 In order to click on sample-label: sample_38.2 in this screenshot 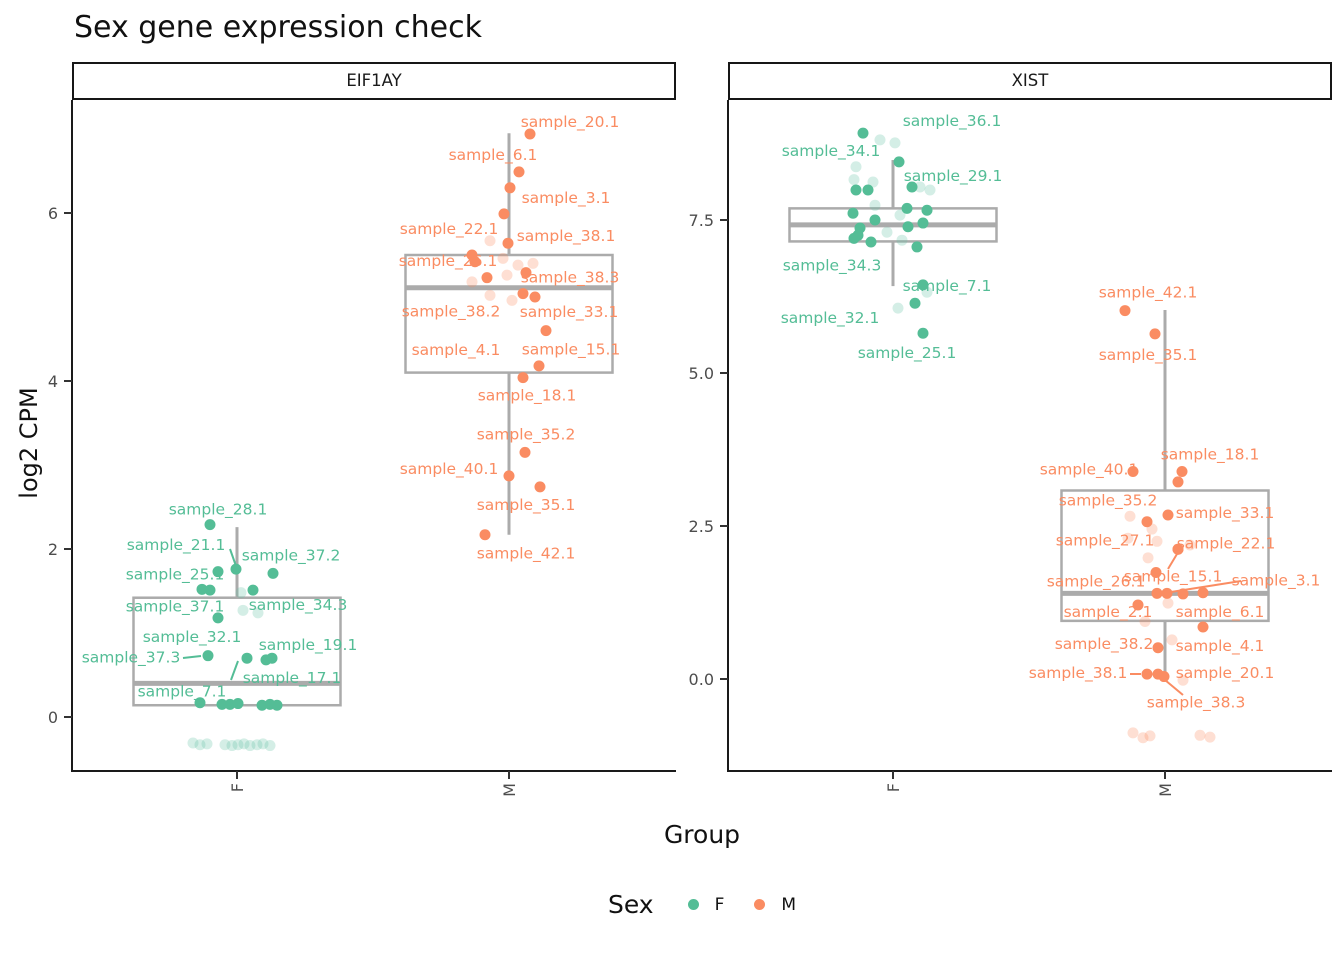, I will do `click(1104, 644)`.